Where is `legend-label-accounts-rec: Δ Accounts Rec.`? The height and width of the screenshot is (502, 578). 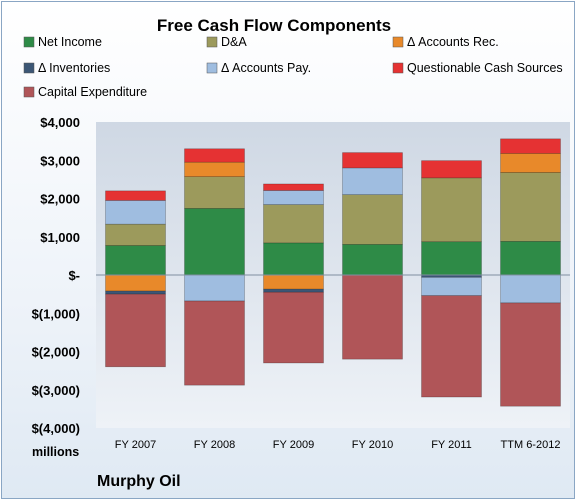
legend-label-accounts-rec: Δ Accounts Rec. is located at coordinates (453, 42).